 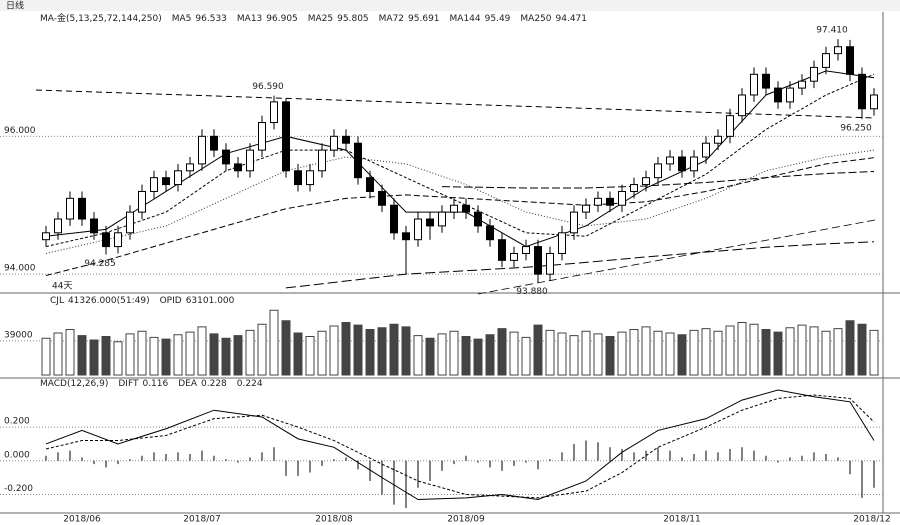 I want to click on x-tick-label: 2018/07, so click(x=201, y=520).